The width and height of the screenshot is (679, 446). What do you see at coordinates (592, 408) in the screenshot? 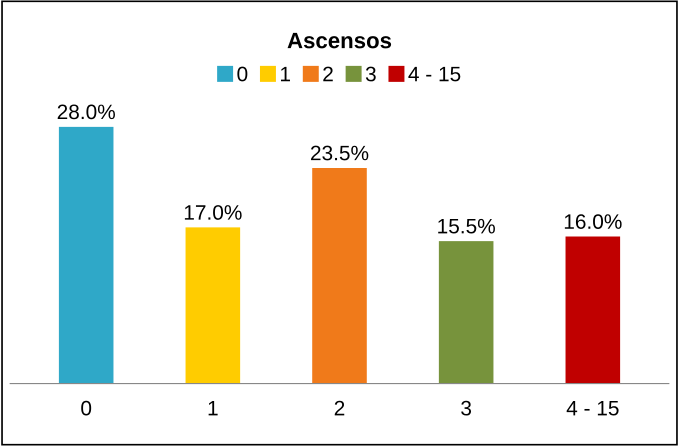
I see `x-tick-label: 4 - 15` at bounding box center [592, 408].